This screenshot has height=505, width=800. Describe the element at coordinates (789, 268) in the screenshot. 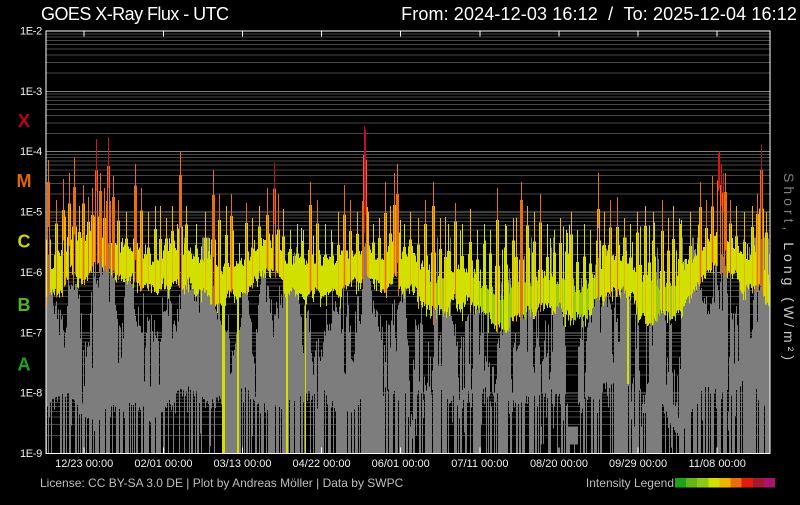

I see `svg-text: Short, Long (W/m²)` at that location.